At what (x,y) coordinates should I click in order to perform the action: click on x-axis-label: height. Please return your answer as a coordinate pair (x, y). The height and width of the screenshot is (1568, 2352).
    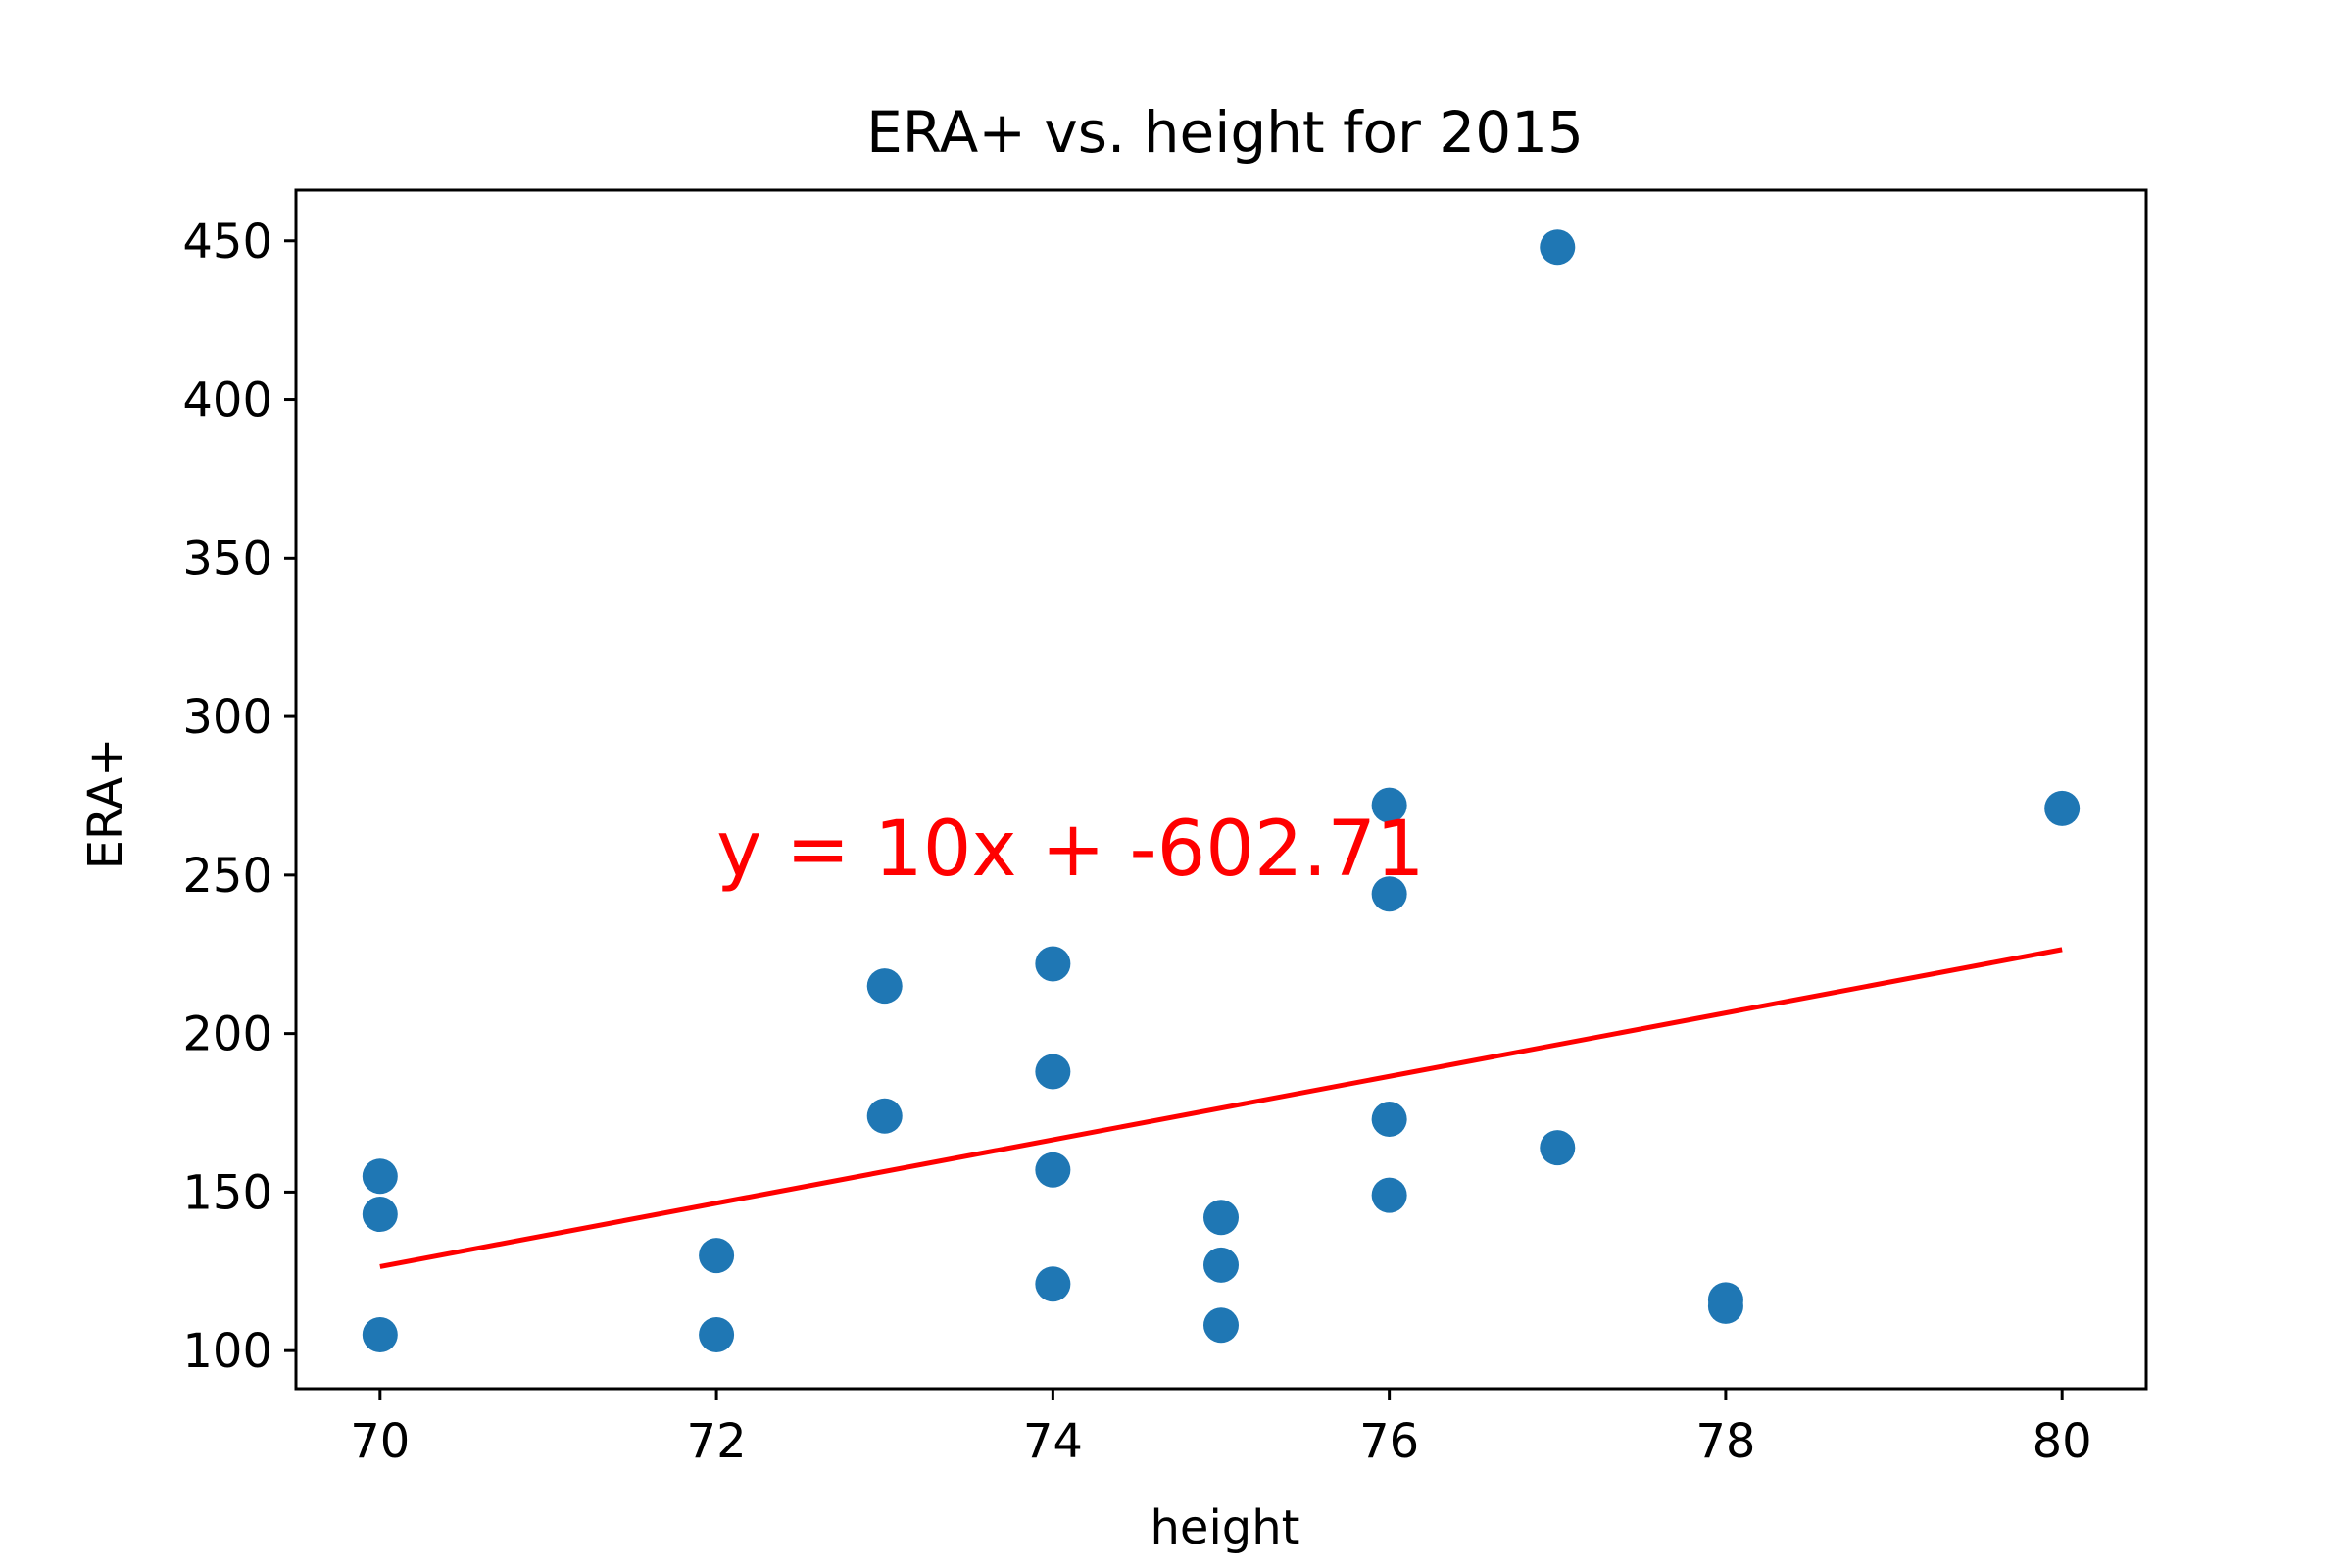
    Looking at the image, I should click on (1225, 1527).